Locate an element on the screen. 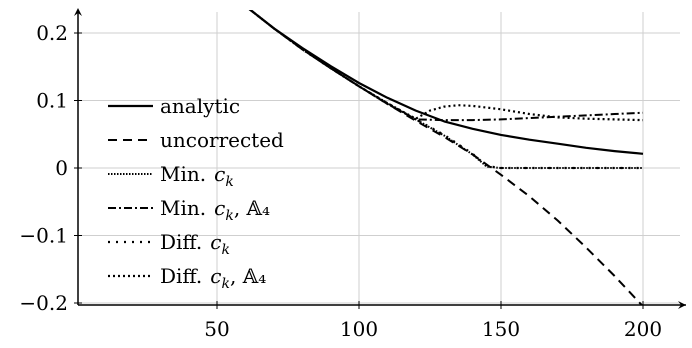  legend-label: uncorrected is located at coordinates (222, 140).